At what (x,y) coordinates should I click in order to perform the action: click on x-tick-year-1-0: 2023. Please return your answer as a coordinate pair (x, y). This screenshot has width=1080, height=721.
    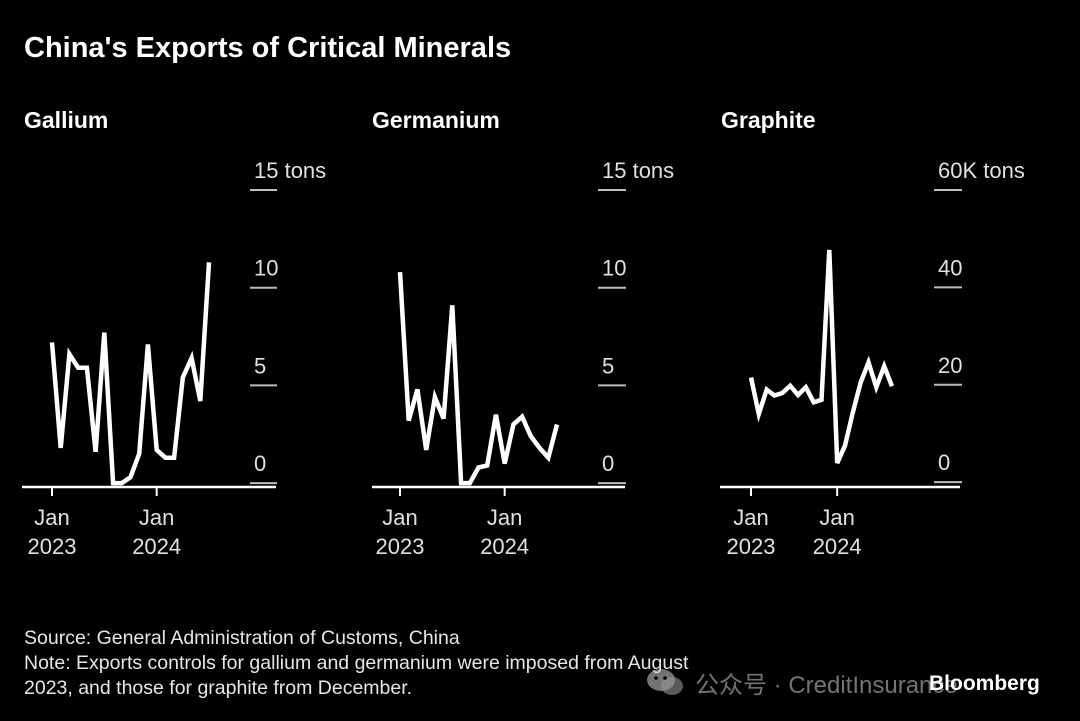
    Looking at the image, I should click on (400, 546).